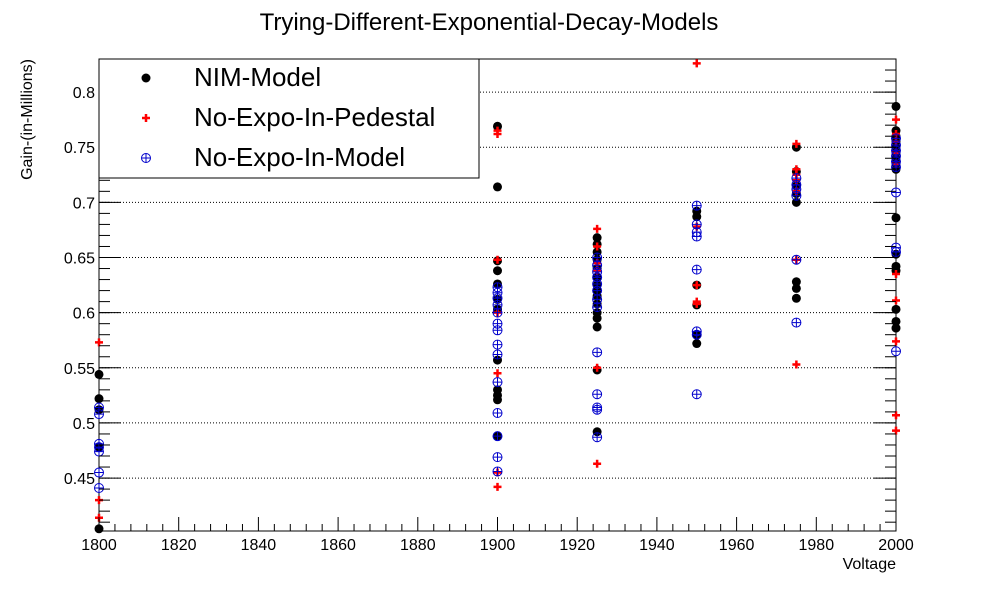 The width and height of the screenshot is (996, 590). Describe the element at coordinates (99, 545) in the screenshot. I see `x-tick-label: 1800` at that location.